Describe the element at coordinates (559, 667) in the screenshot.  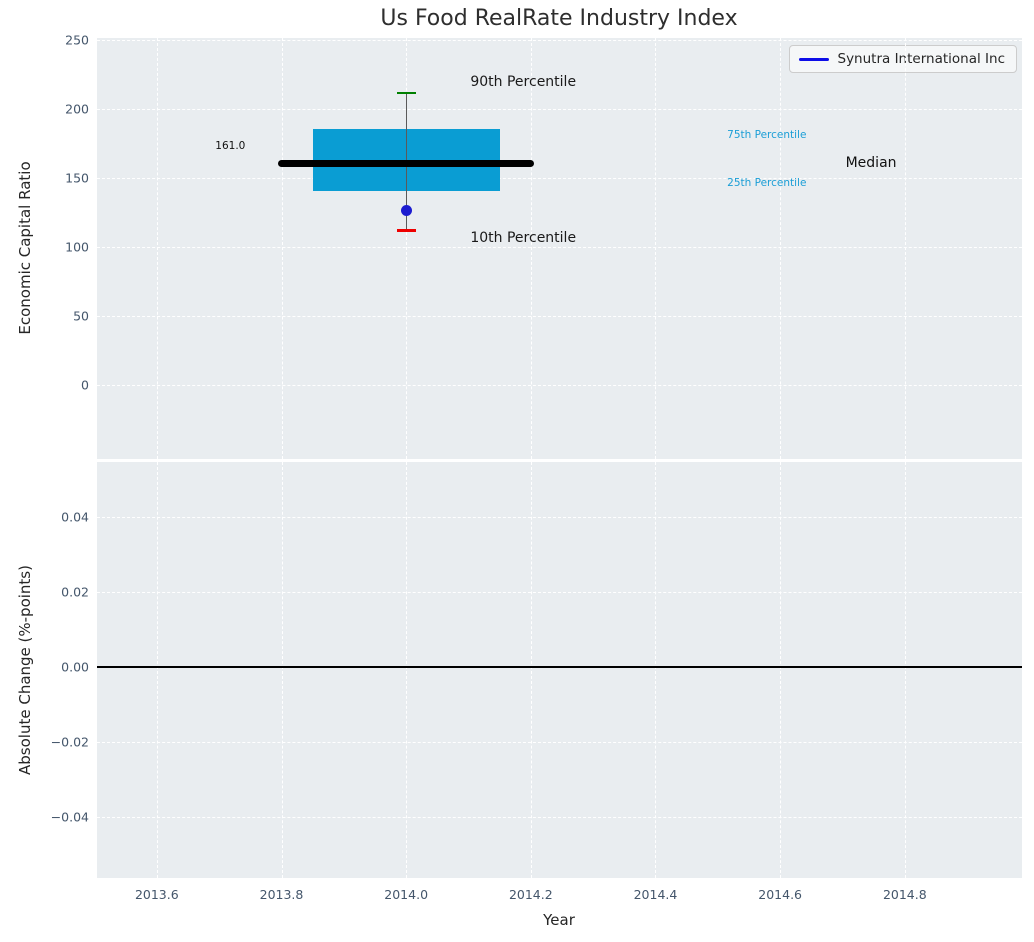
I see `zero-line` at that location.